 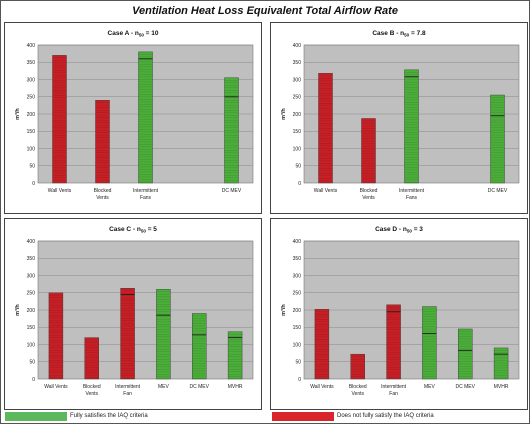 What do you see at coordinates (36, 416) in the screenshot?
I see `legend-swatch-pass` at bounding box center [36, 416].